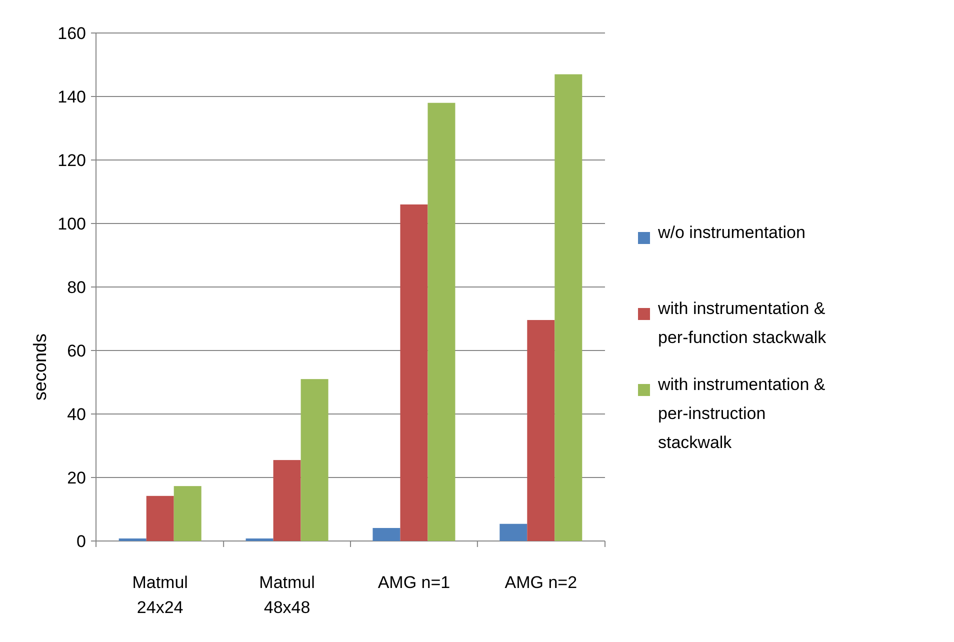  Describe the element at coordinates (414, 582) in the screenshot. I see `x-tick-label: AMG n=1` at that location.